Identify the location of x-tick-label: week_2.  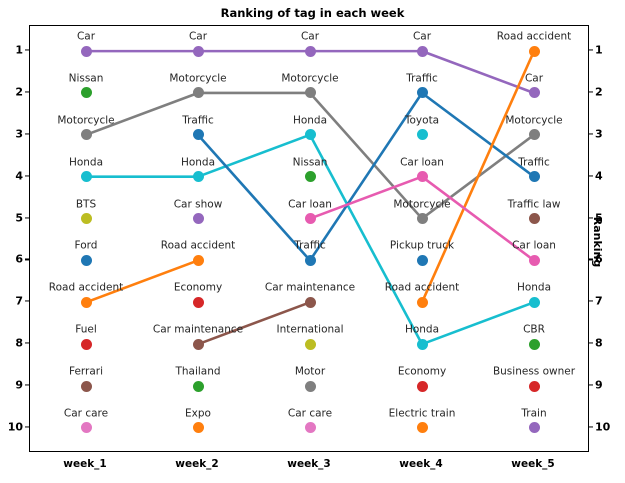
(197, 464).